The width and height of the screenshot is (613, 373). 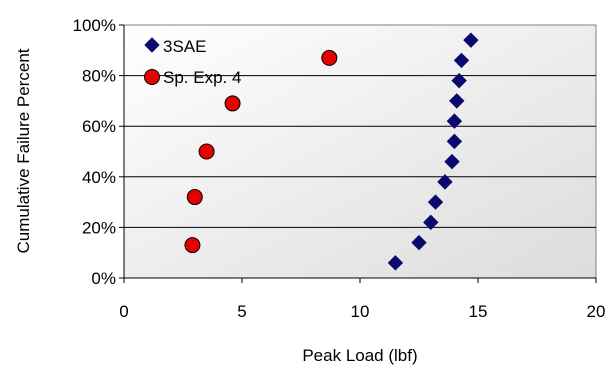 What do you see at coordinates (94, 25) in the screenshot?
I see `y-tick-label: 100%` at bounding box center [94, 25].